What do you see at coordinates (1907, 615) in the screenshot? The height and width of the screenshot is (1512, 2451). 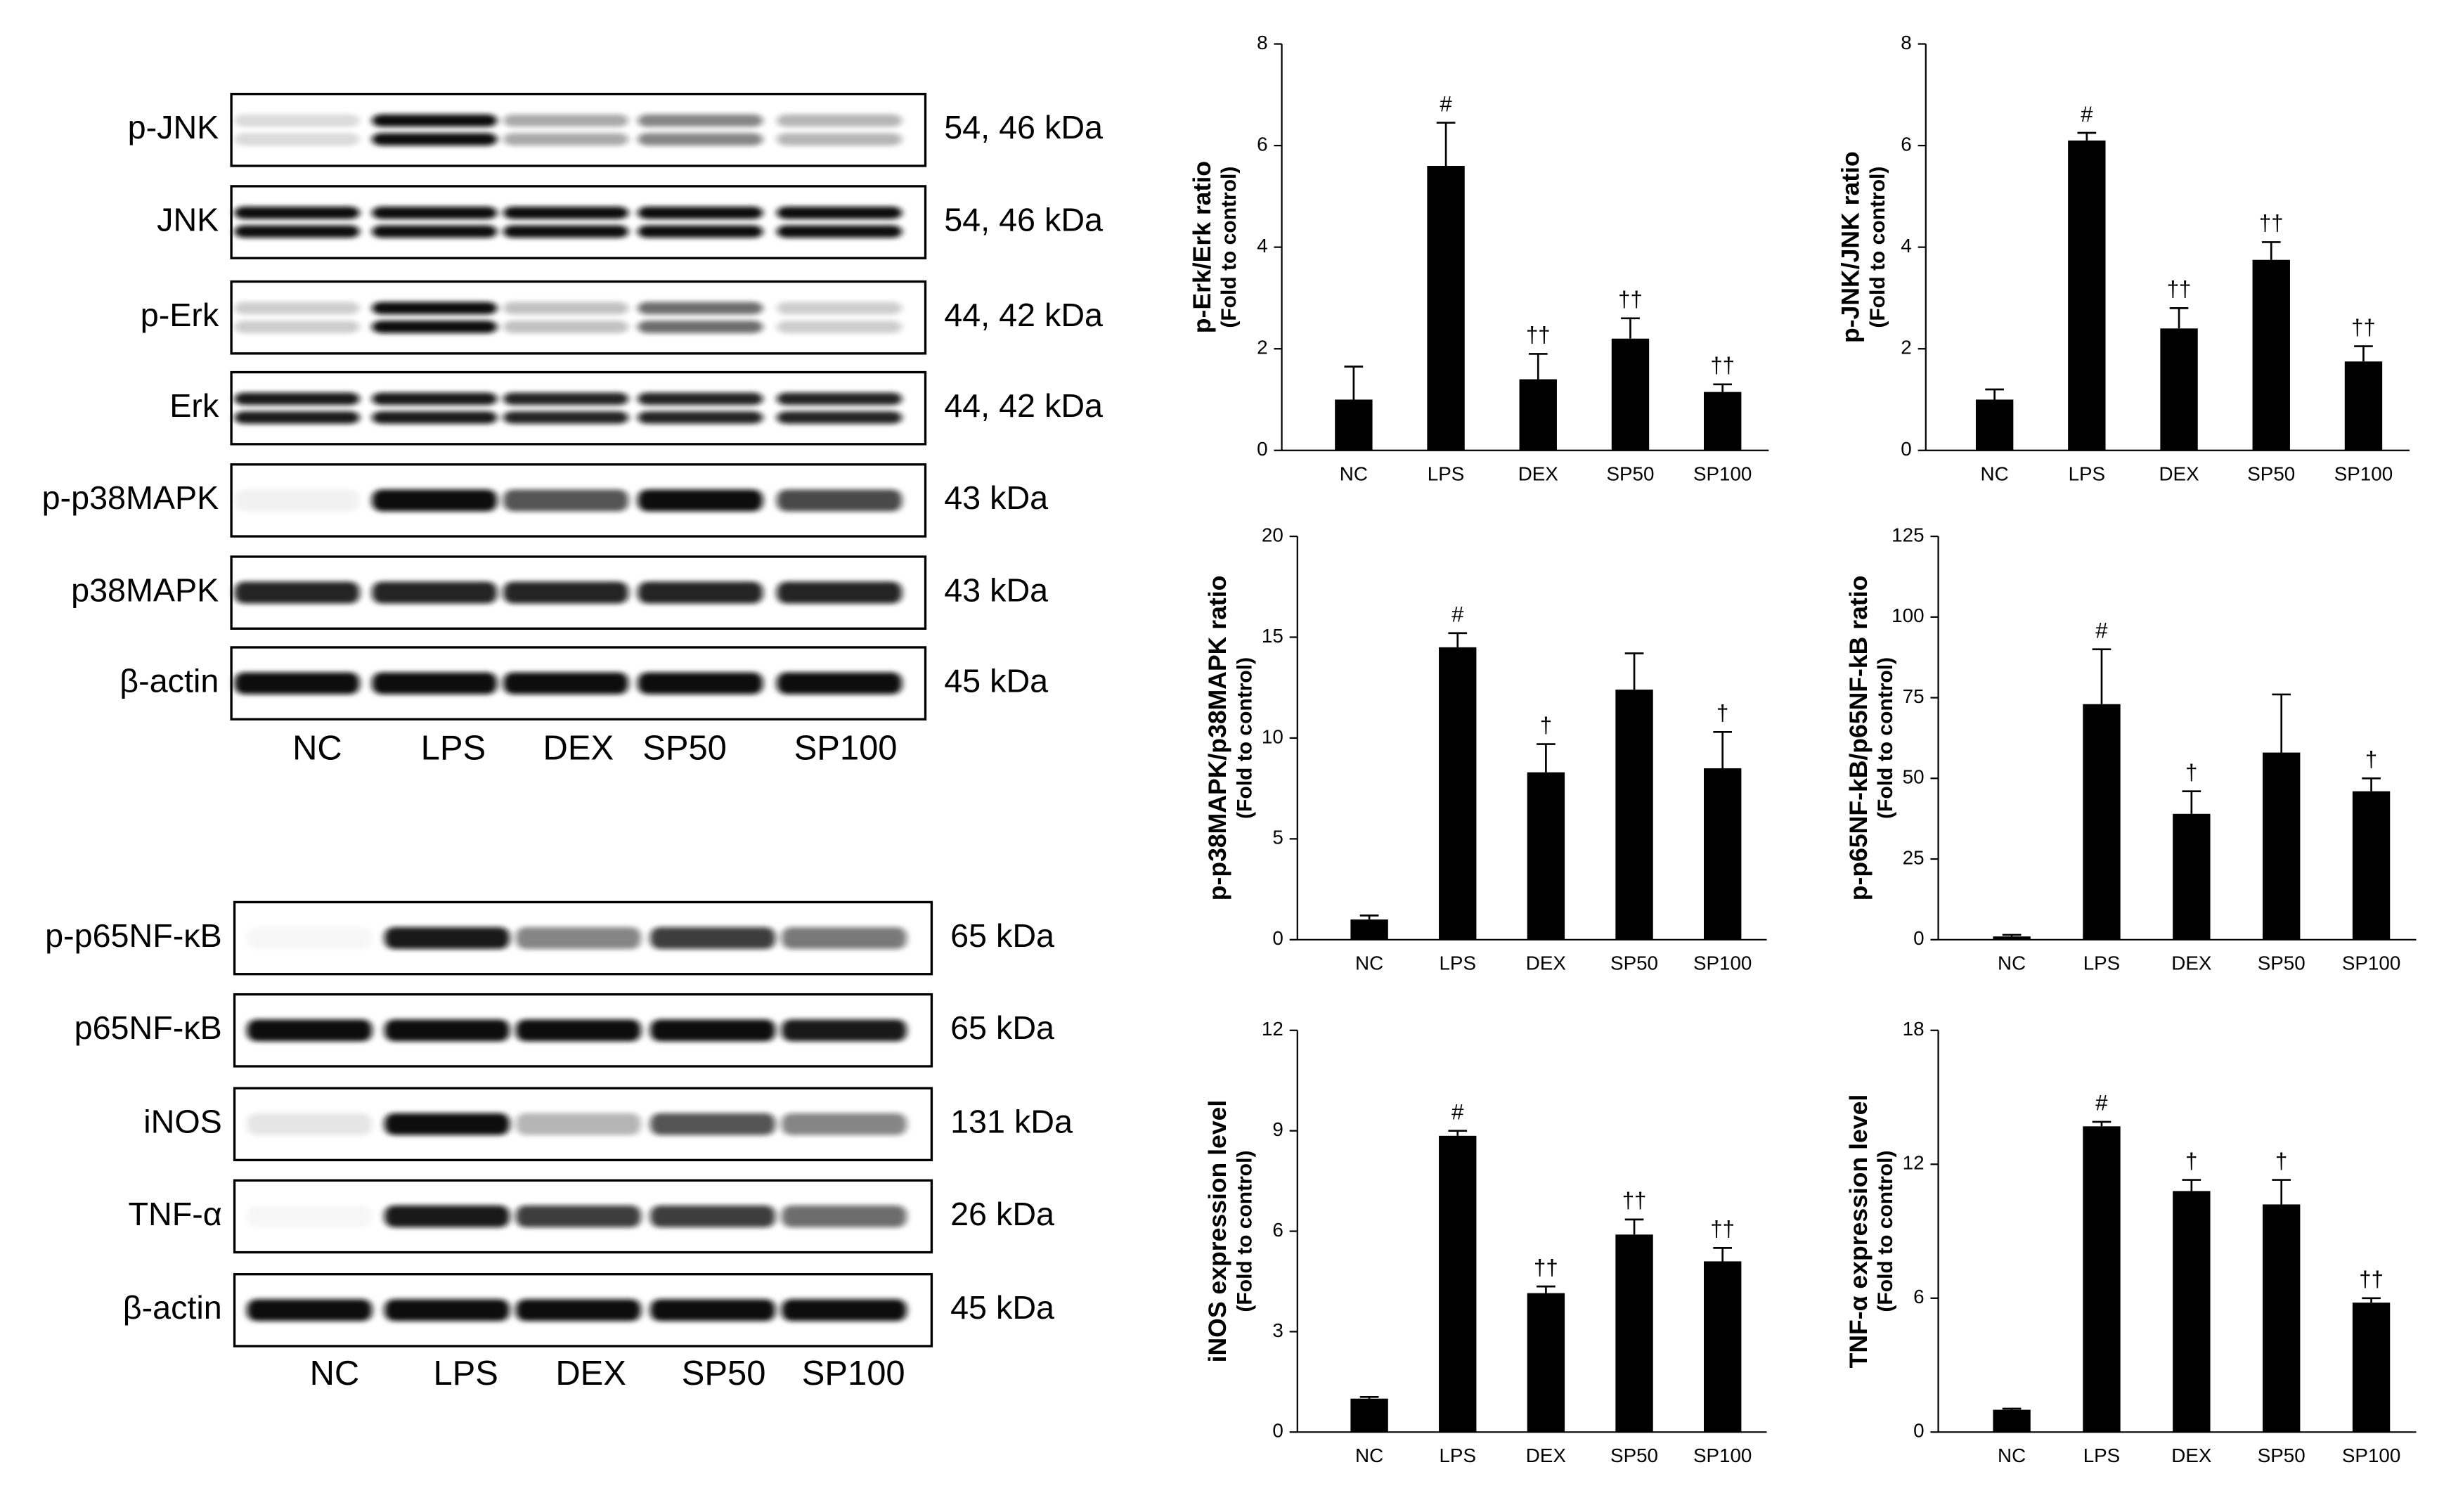 I see `y-tick-label: 100` at bounding box center [1907, 615].